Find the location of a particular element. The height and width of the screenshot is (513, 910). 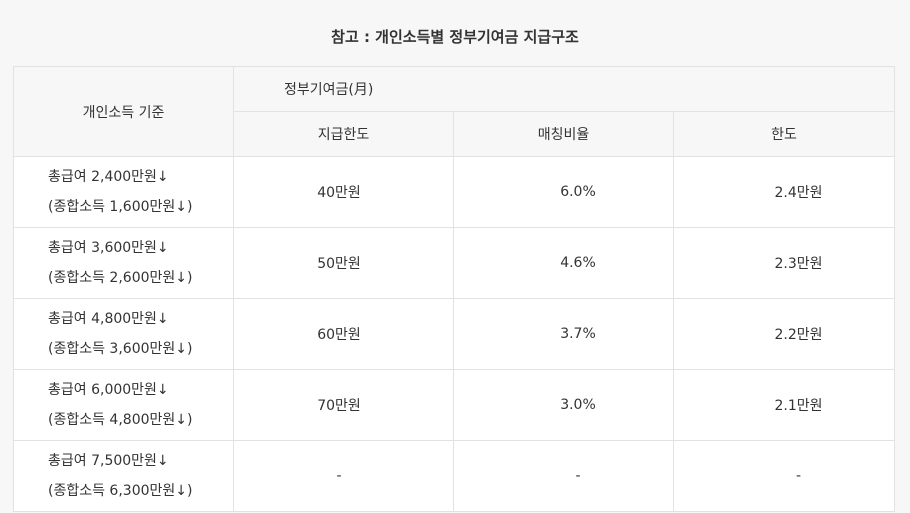

total-pay-text: 총급여 3,600만원↓ is located at coordinates (108, 248).